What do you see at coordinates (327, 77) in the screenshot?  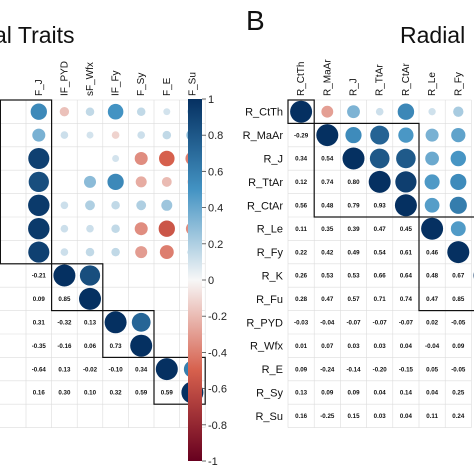 I see `column-label: R_MaAr` at bounding box center [327, 77].